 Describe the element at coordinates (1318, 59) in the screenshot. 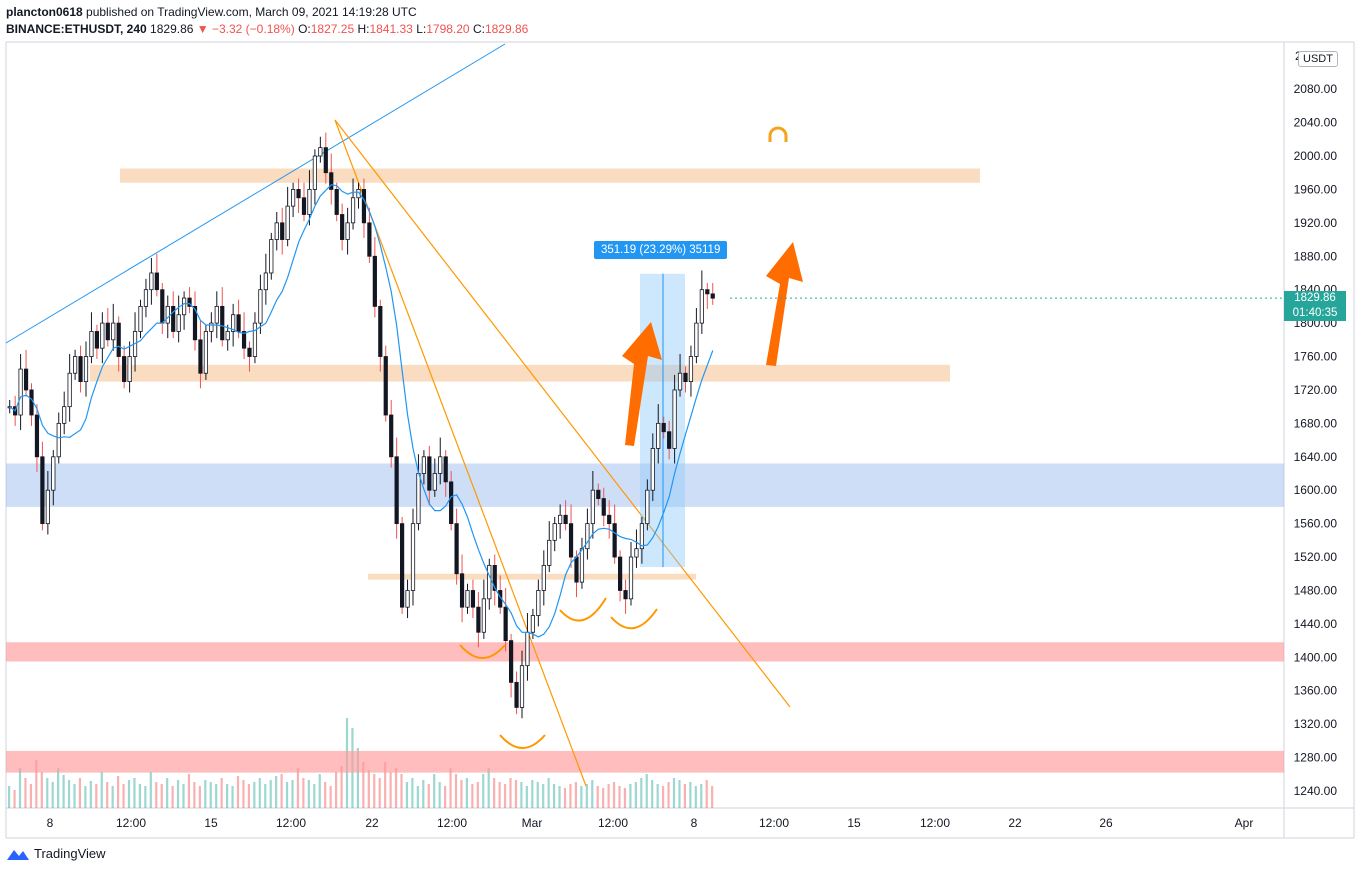

I see `currency-badge: USDT` at that location.